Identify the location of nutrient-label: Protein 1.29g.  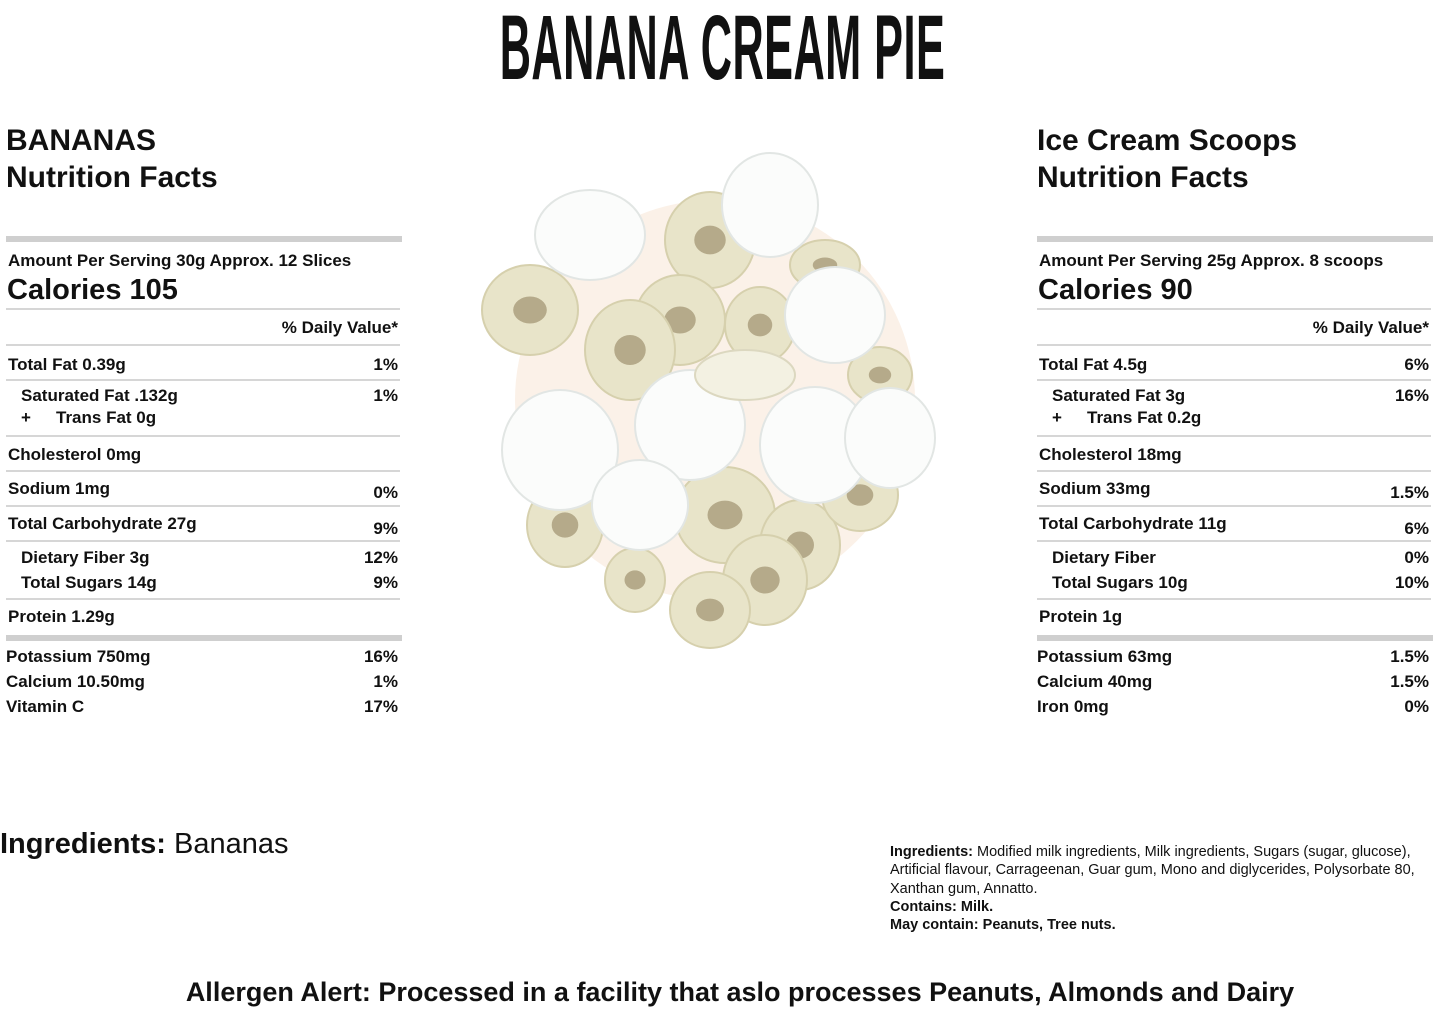
(61, 616).